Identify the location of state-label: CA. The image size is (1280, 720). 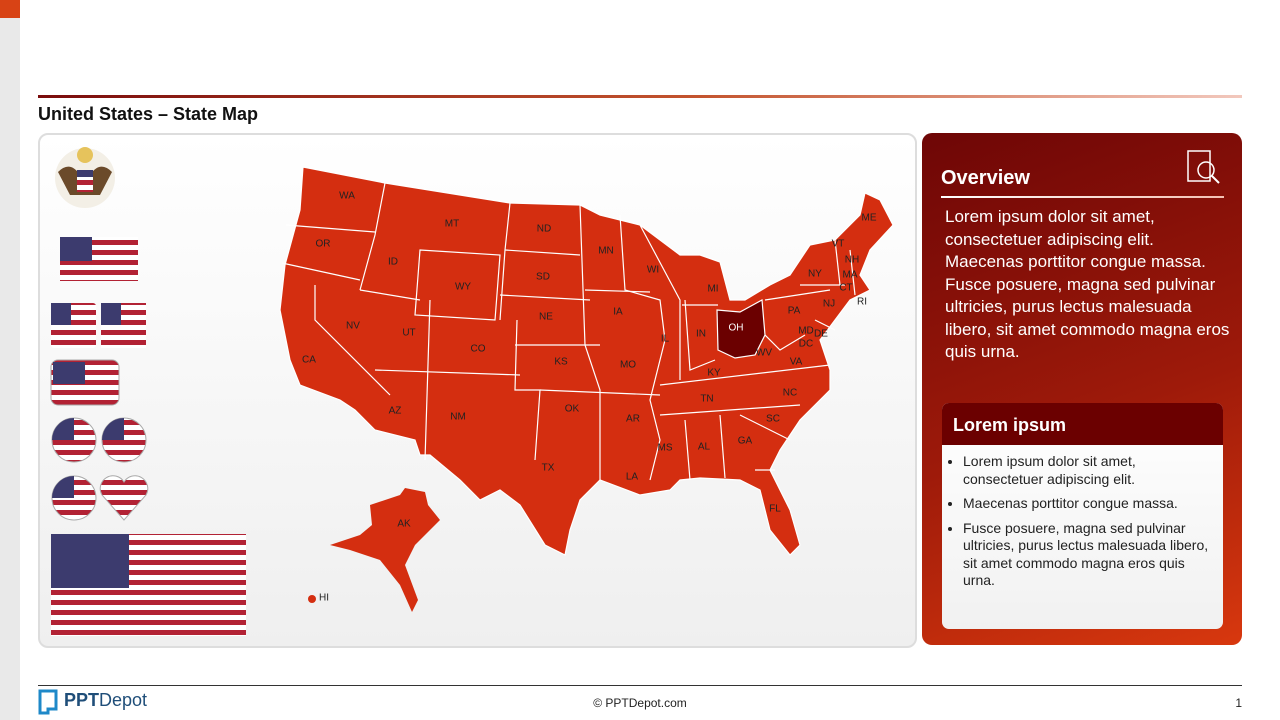
(309, 360).